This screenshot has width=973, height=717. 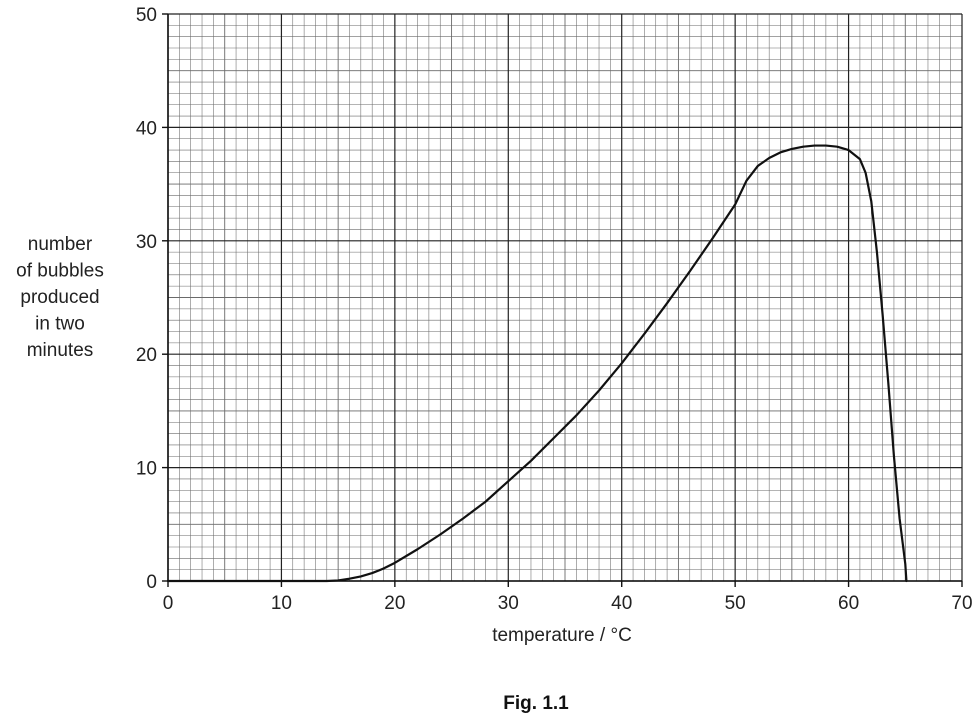 I want to click on y-tick-label: 10, so click(x=146, y=469).